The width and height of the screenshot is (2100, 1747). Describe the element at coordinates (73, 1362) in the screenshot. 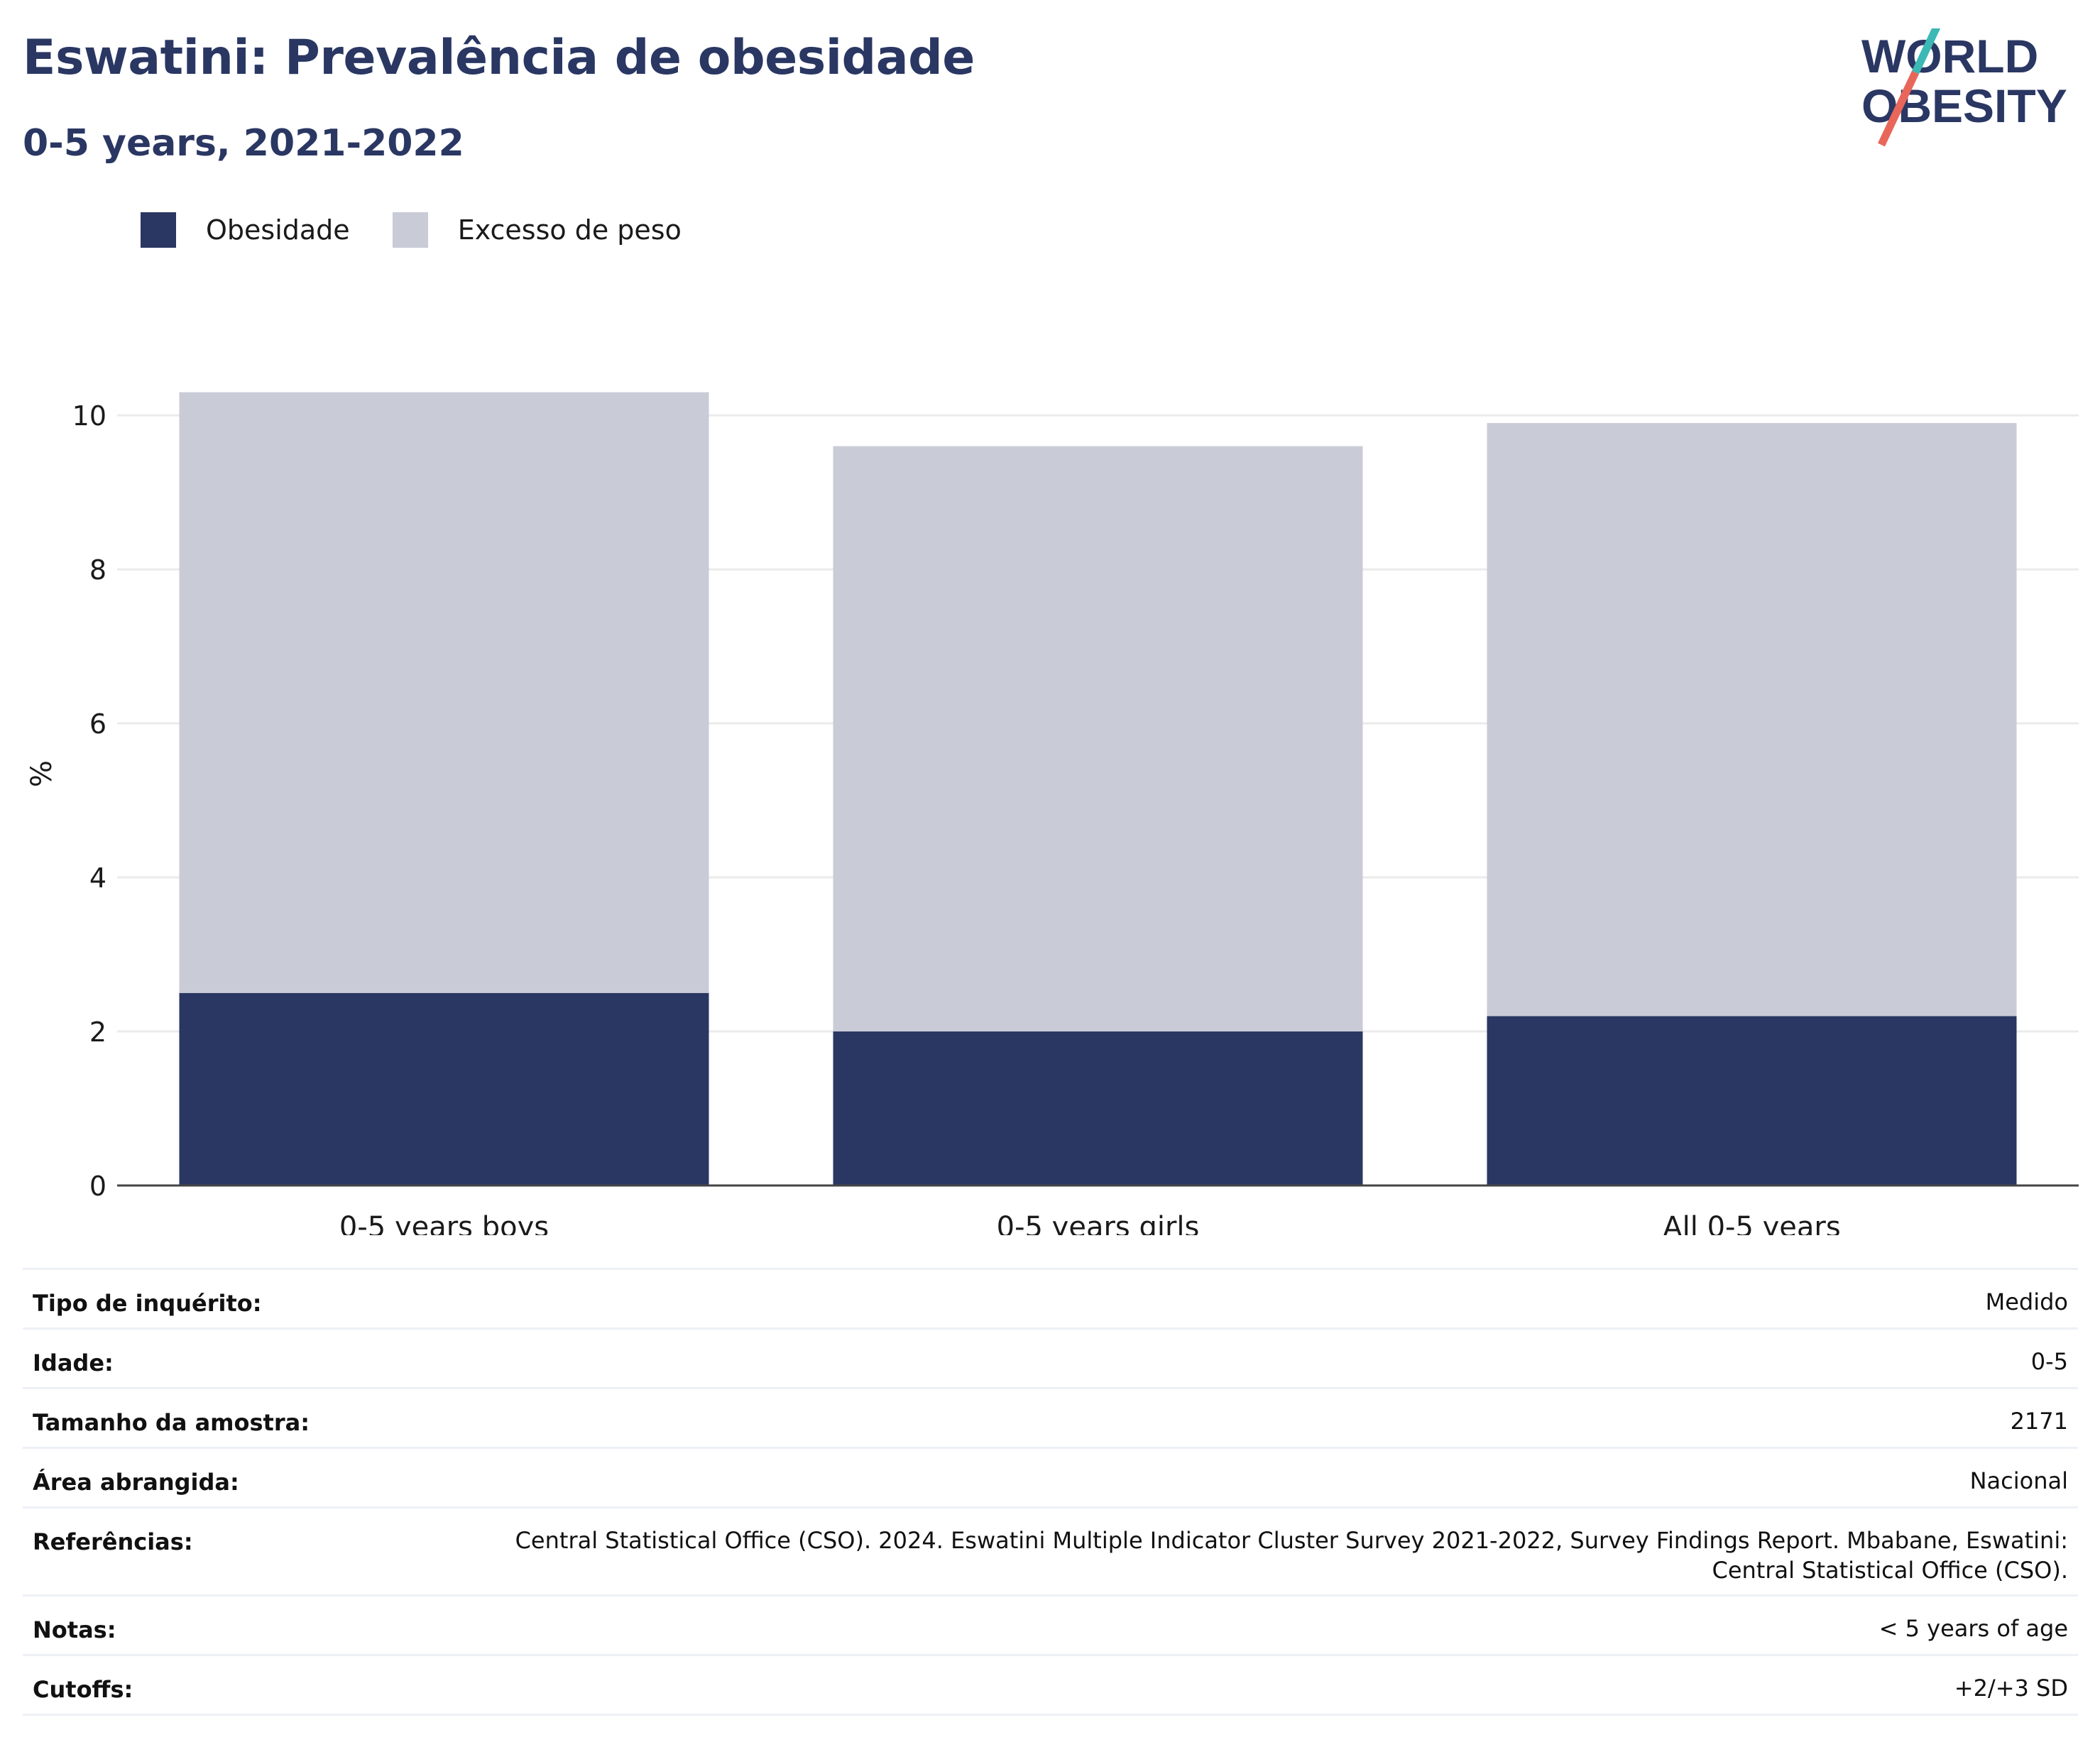

I see `info-key: Idade:` at that location.